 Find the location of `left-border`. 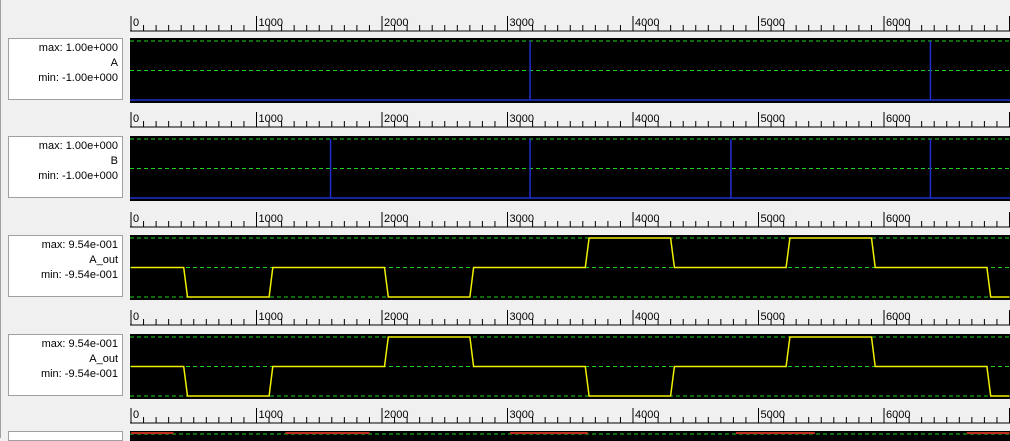

left-border is located at coordinates (0, 219).